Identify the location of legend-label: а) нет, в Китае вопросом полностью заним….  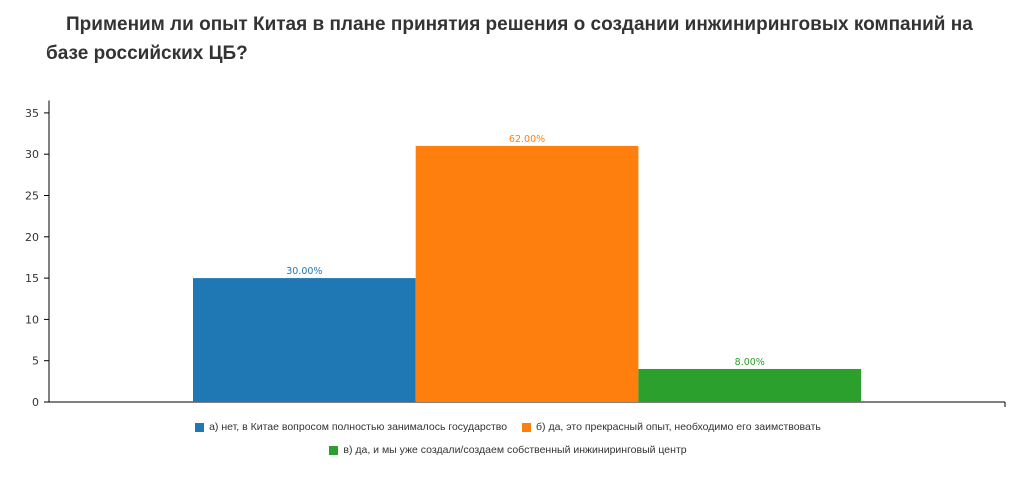
(358, 427).